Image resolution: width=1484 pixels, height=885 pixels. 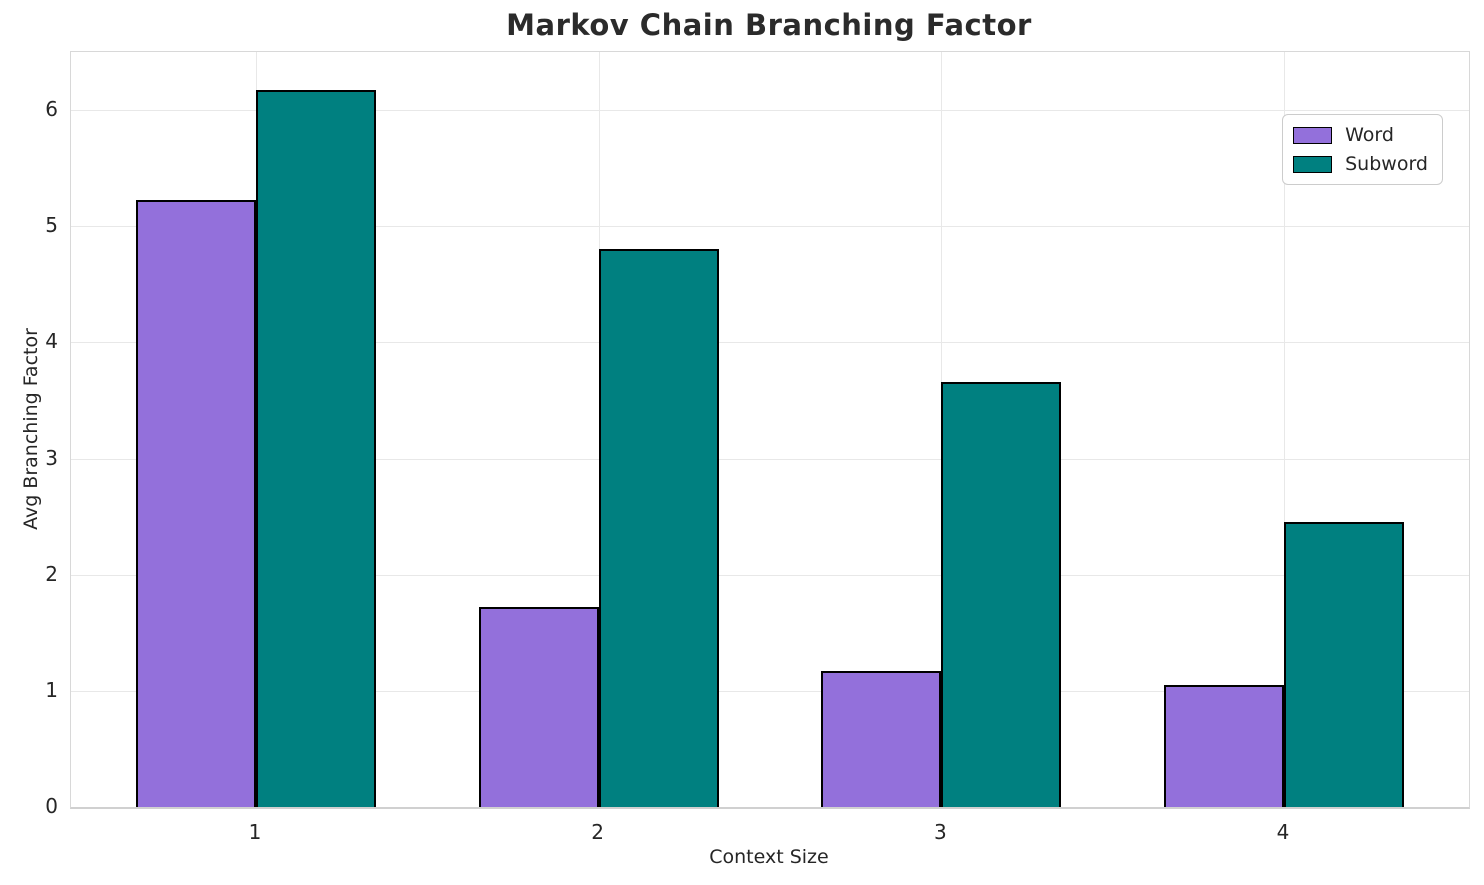 I want to click on x-tick-label: 2, so click(x=598, y=832).